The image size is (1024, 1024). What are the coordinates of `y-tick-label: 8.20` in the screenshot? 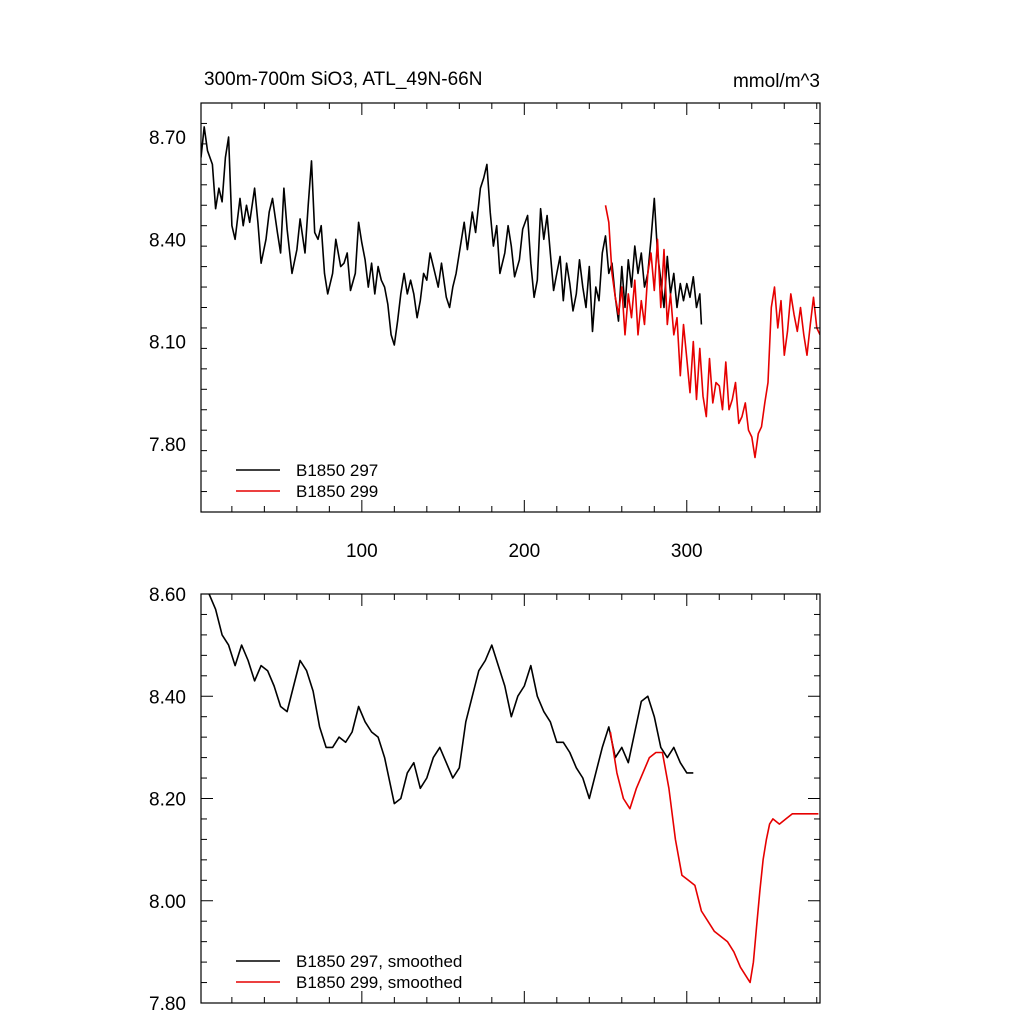 It's located at (167, 800).